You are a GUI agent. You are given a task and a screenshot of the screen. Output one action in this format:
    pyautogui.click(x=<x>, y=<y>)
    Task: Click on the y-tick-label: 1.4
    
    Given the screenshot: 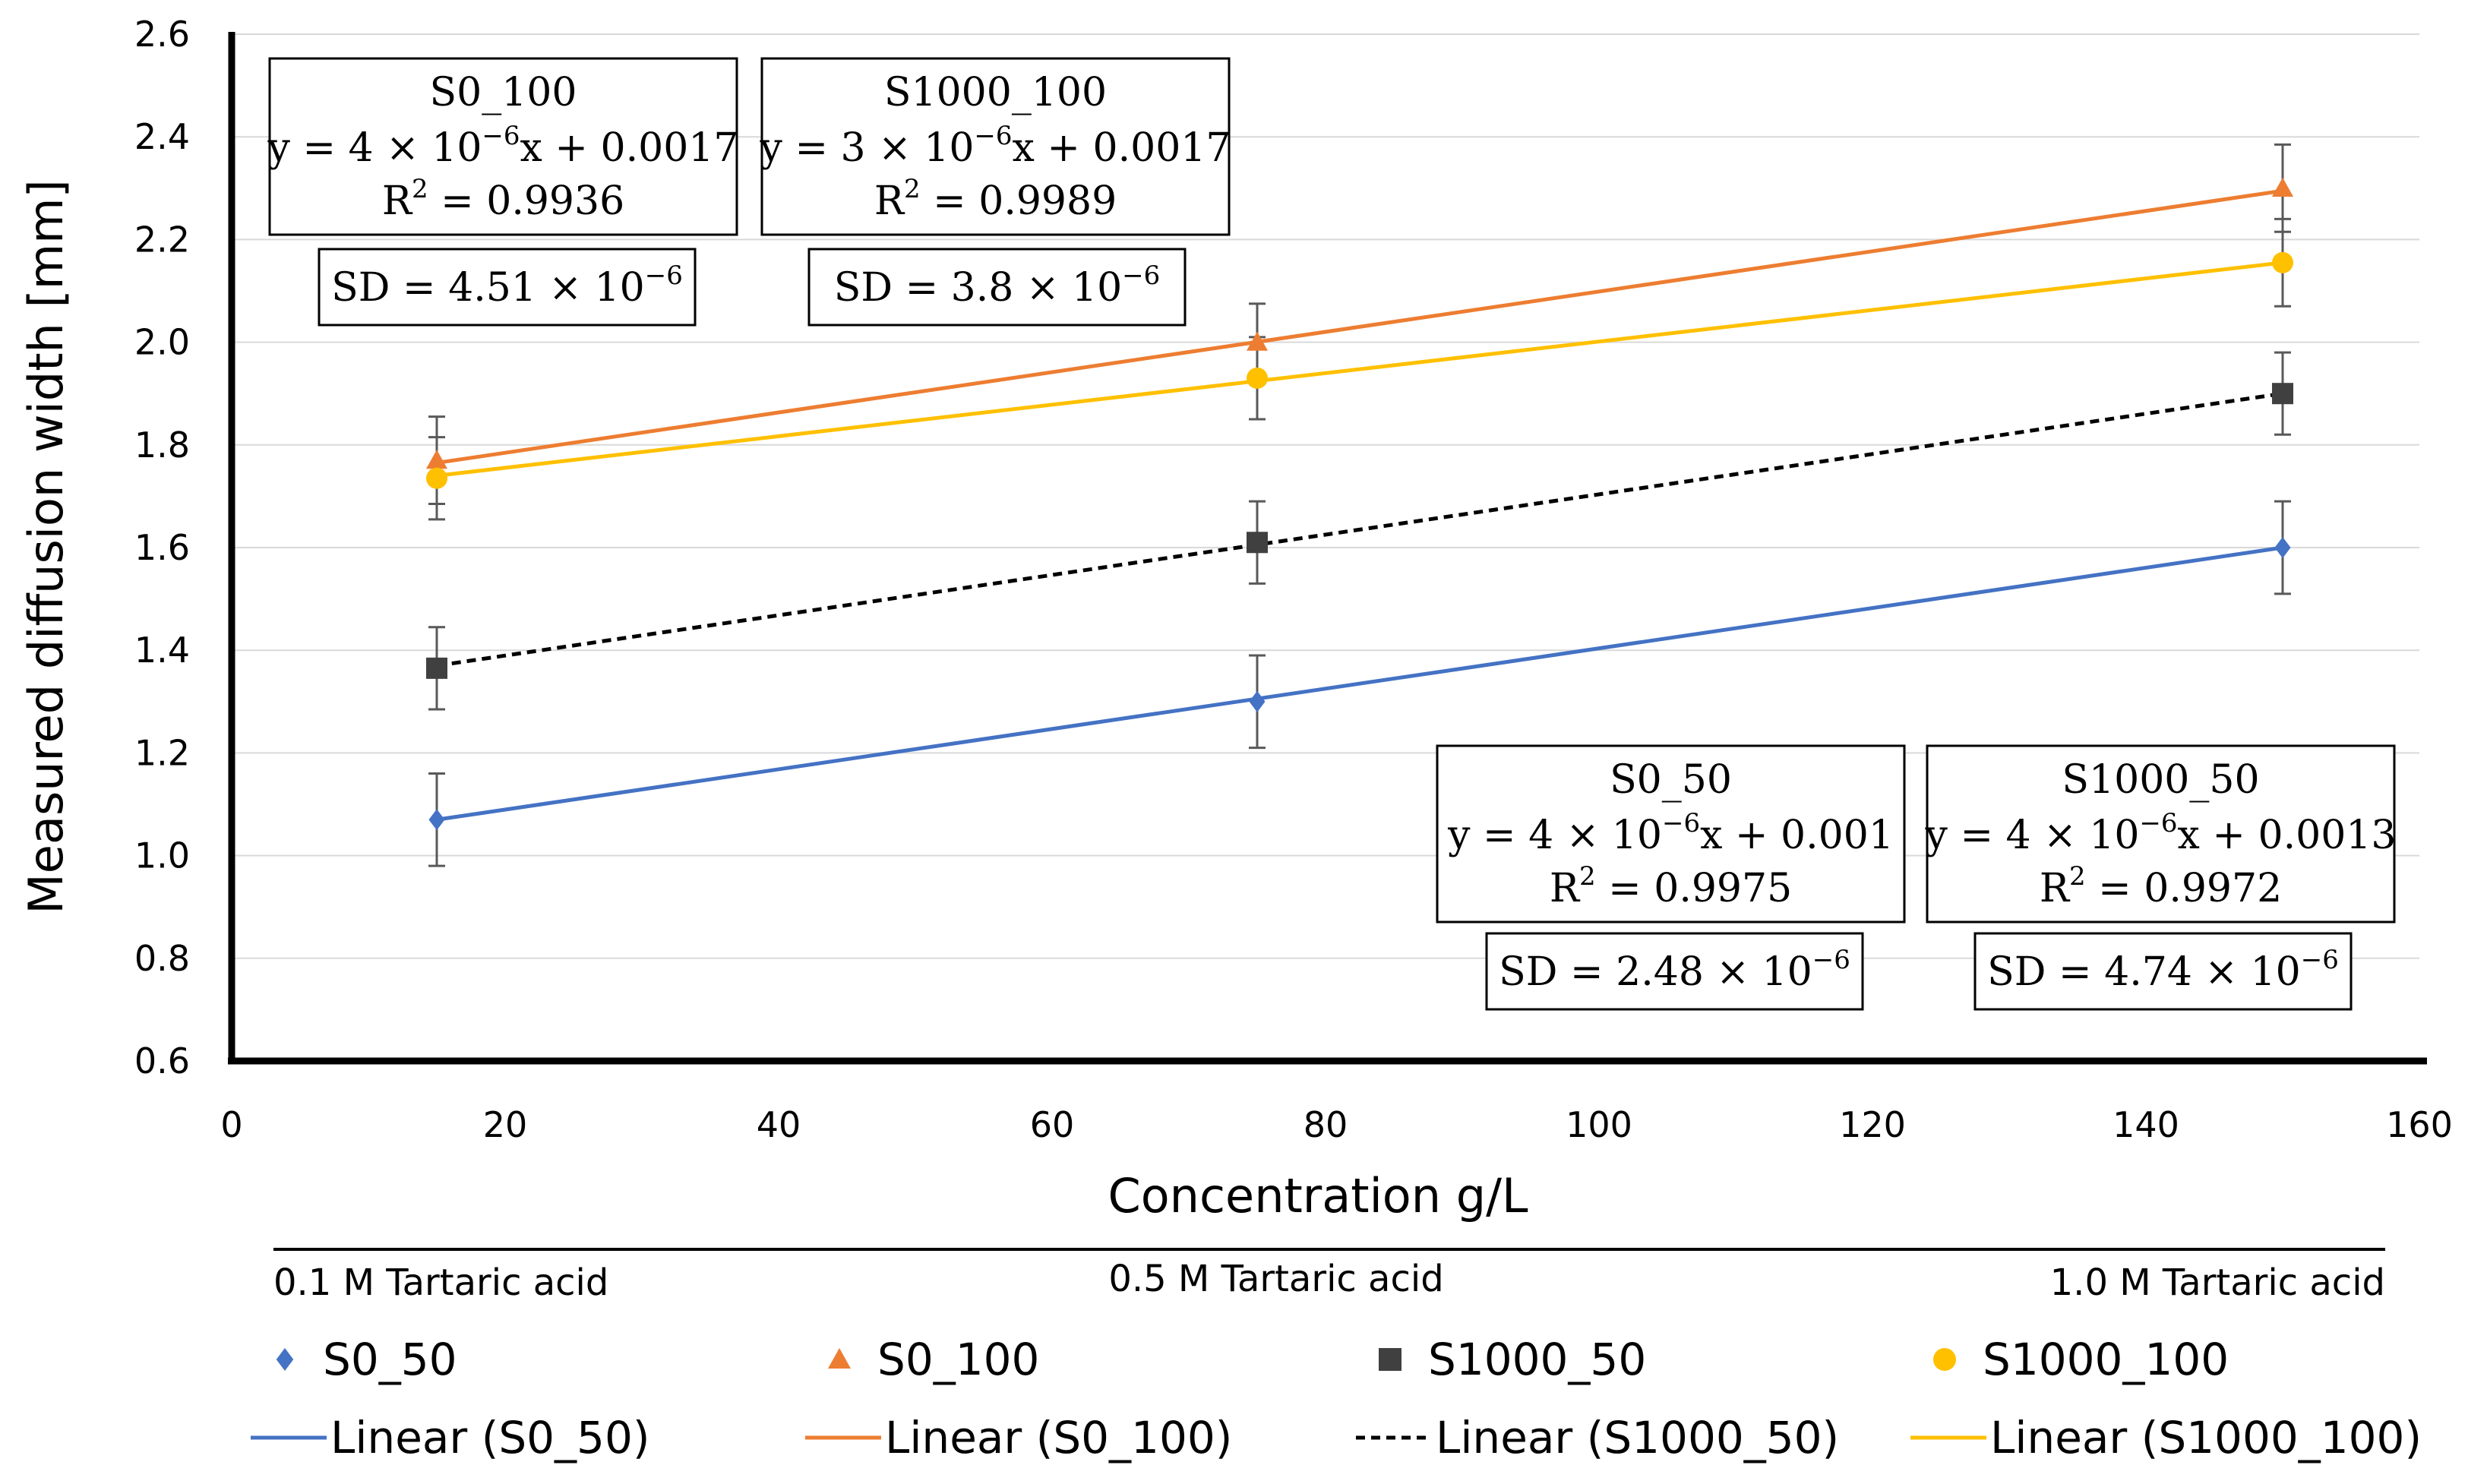 What is the action you would take?
    pyautogui.click(x=162, y=650)
    